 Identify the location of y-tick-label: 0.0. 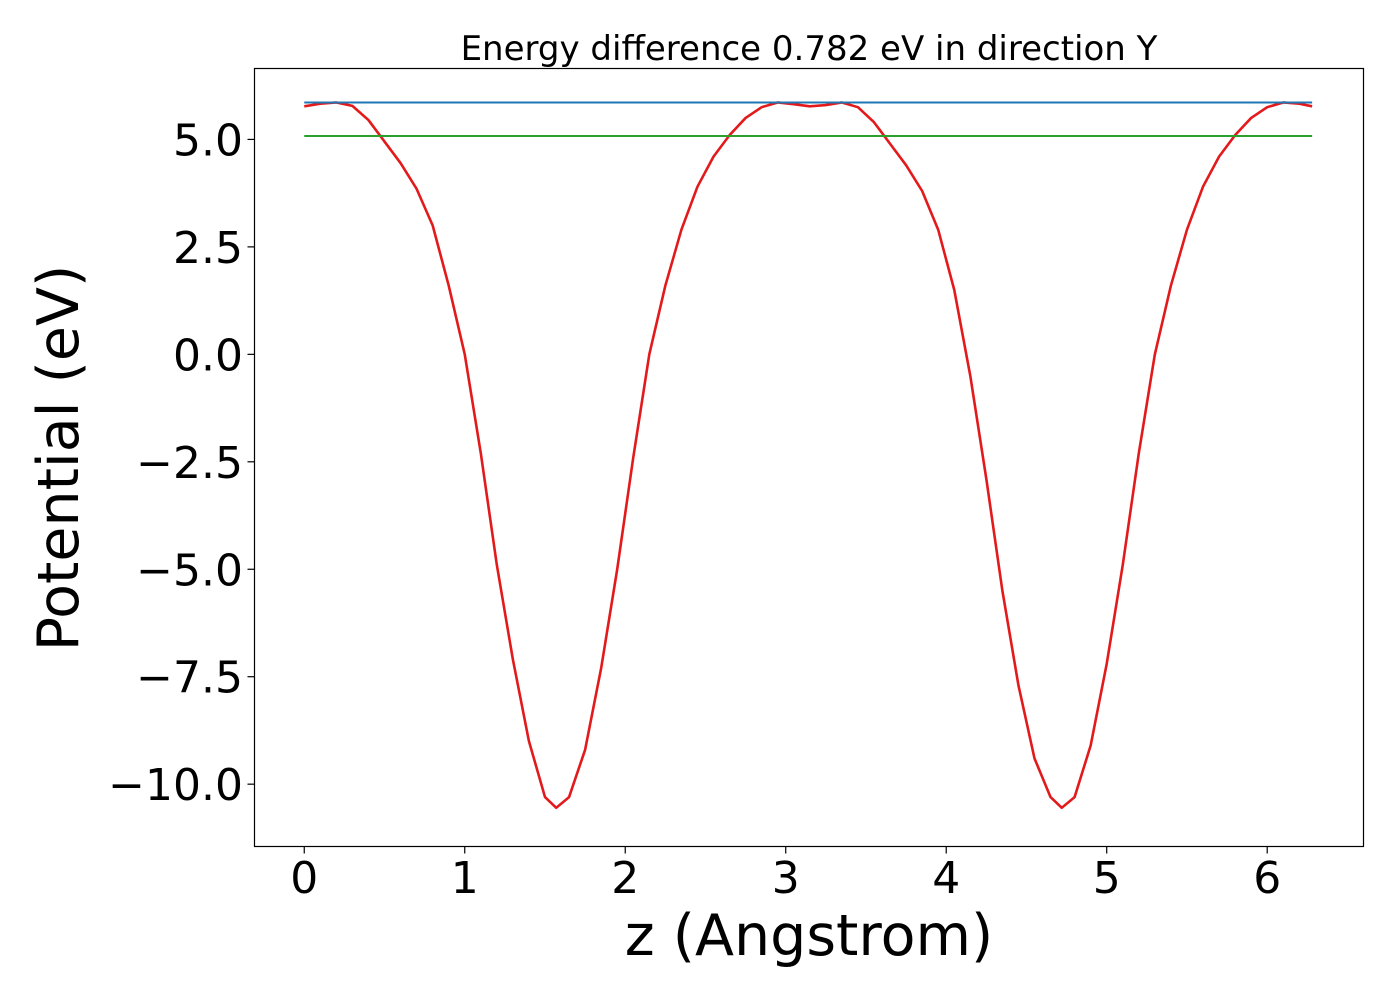
(208, 355).